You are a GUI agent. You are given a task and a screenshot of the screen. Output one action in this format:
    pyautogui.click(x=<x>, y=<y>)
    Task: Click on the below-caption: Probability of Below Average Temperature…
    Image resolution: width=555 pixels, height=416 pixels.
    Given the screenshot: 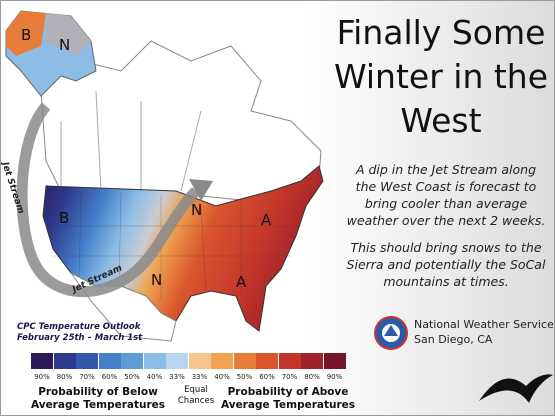 What is the action you would take?
    pyautogui.click(x=98, y=398)
    